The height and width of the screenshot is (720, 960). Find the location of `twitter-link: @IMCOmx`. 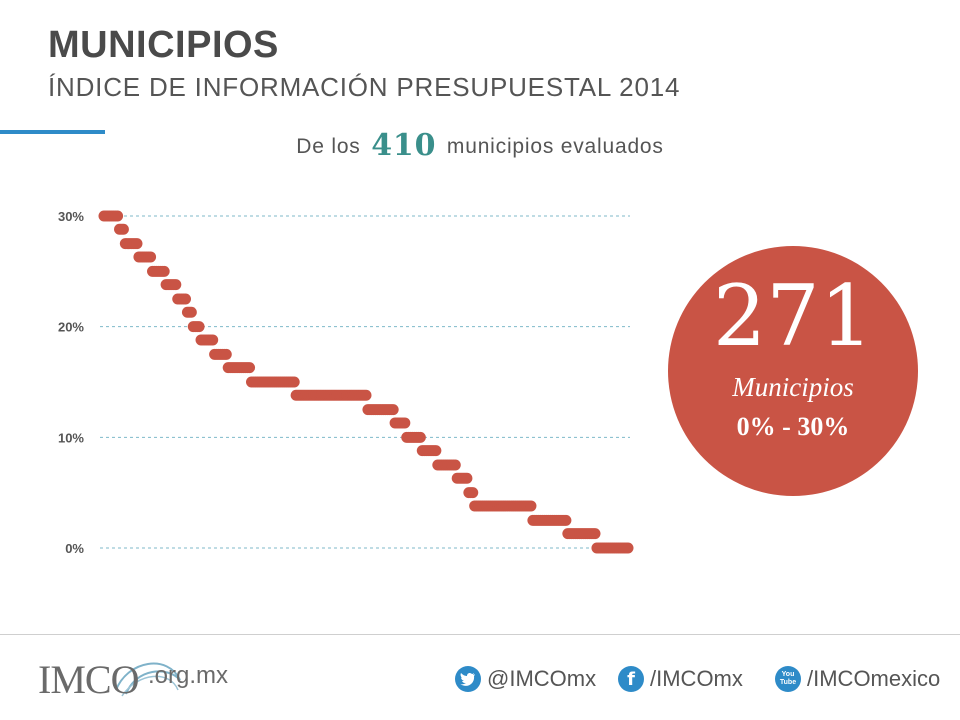

twitter-link: @IMCOmx is located at coordinates (525, 679).